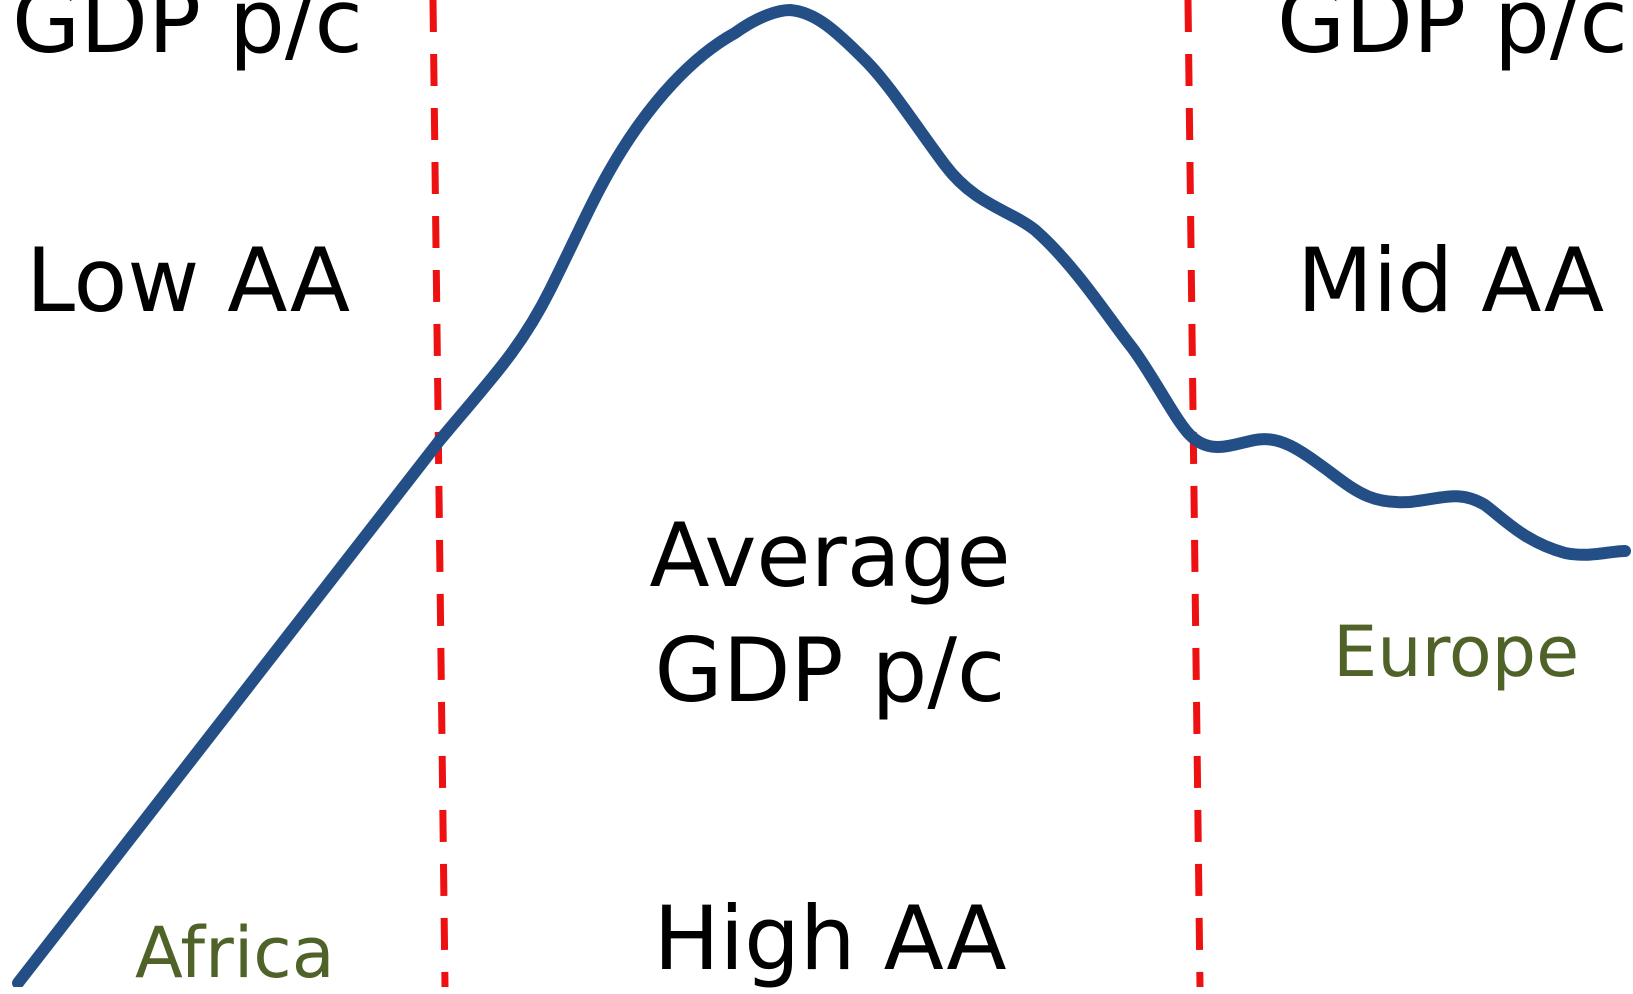 This screenshot has height=994, width=1633. Describe the element at coordinates (1194, 493) in the screenshot. I see `right-zone-divider` at that location.